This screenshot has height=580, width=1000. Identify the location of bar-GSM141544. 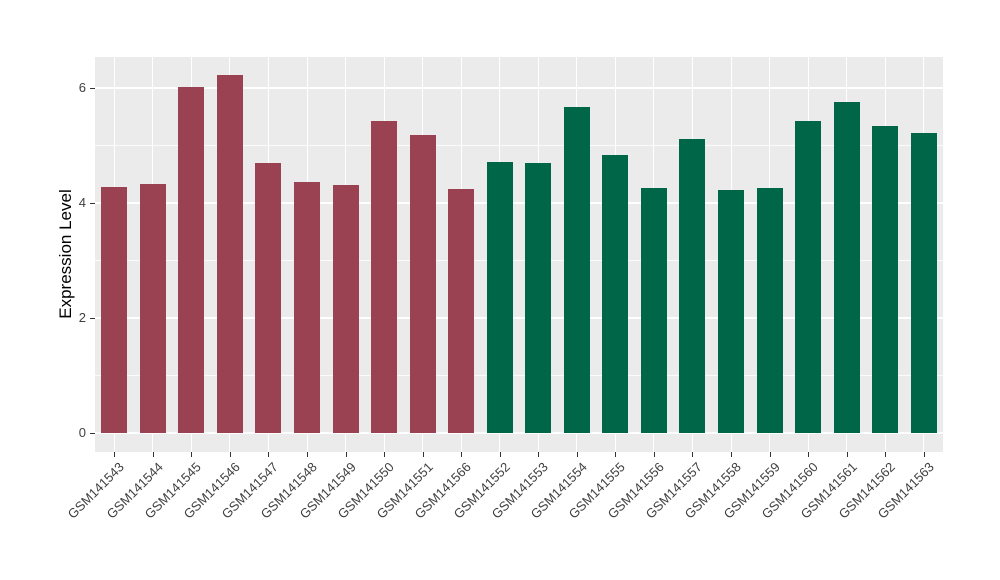
(152, 308).